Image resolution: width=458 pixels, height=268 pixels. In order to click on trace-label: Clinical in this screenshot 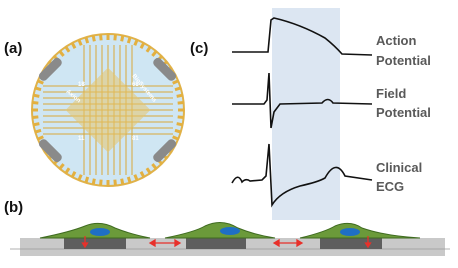, I will do `click(399, 167)`.